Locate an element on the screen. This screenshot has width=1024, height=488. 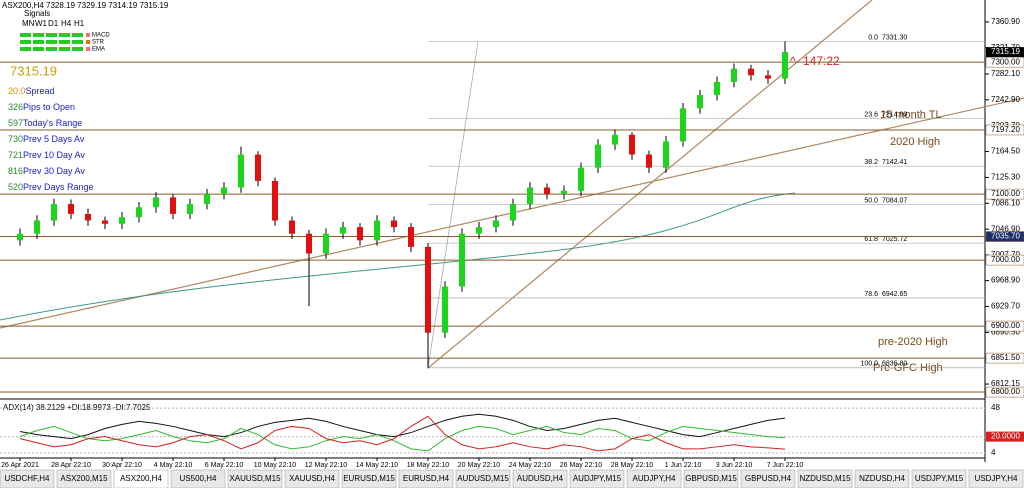
annotation: 15 month TL is located at coordinates (911, 115).